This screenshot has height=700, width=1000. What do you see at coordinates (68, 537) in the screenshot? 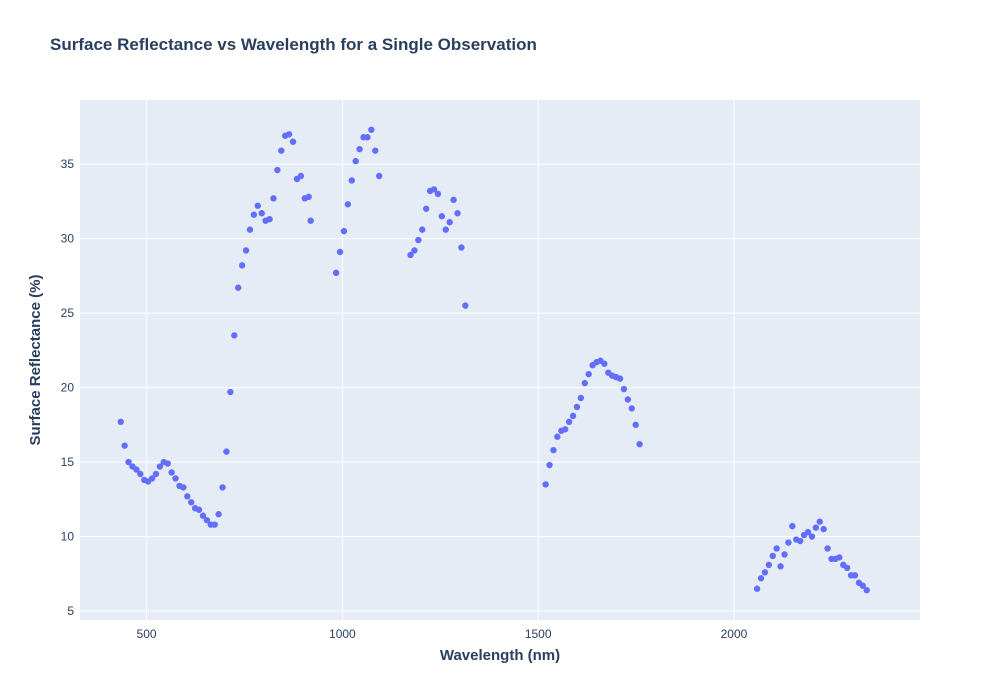
I see `y-tick-label: 10` at bounding box center [68, 537].